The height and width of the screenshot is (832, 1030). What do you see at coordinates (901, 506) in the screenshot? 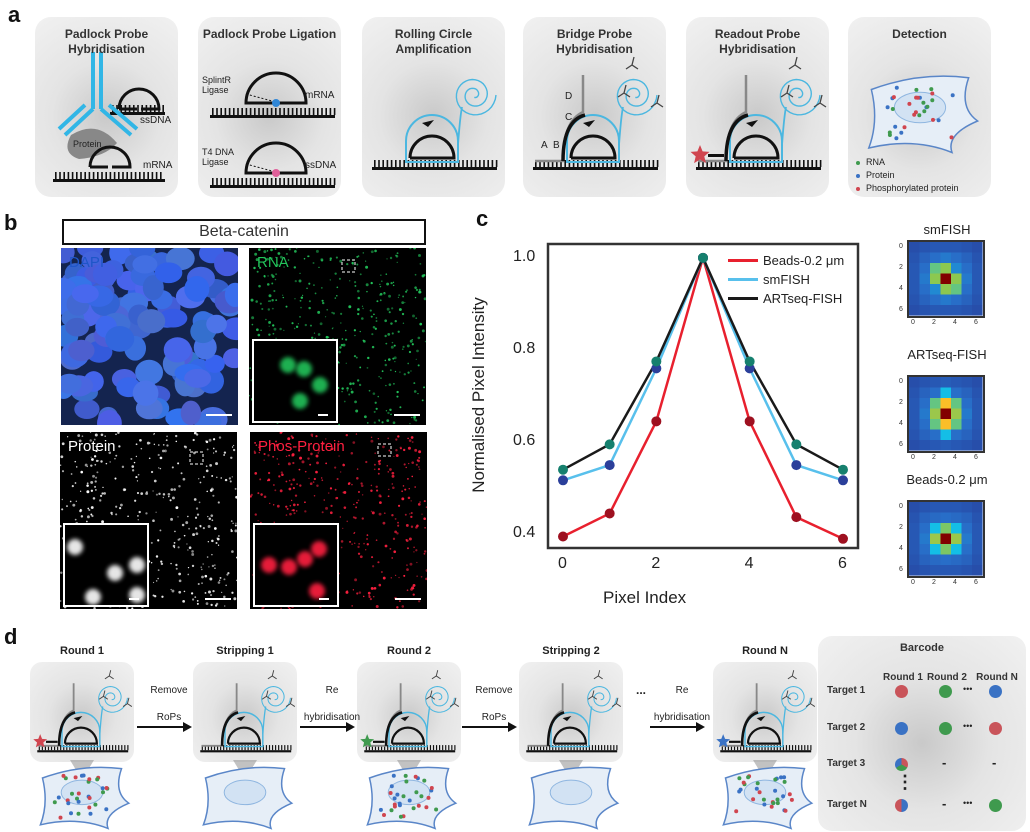
I see `heatmap-y-tick: 0` at bounding box center [901, 506].